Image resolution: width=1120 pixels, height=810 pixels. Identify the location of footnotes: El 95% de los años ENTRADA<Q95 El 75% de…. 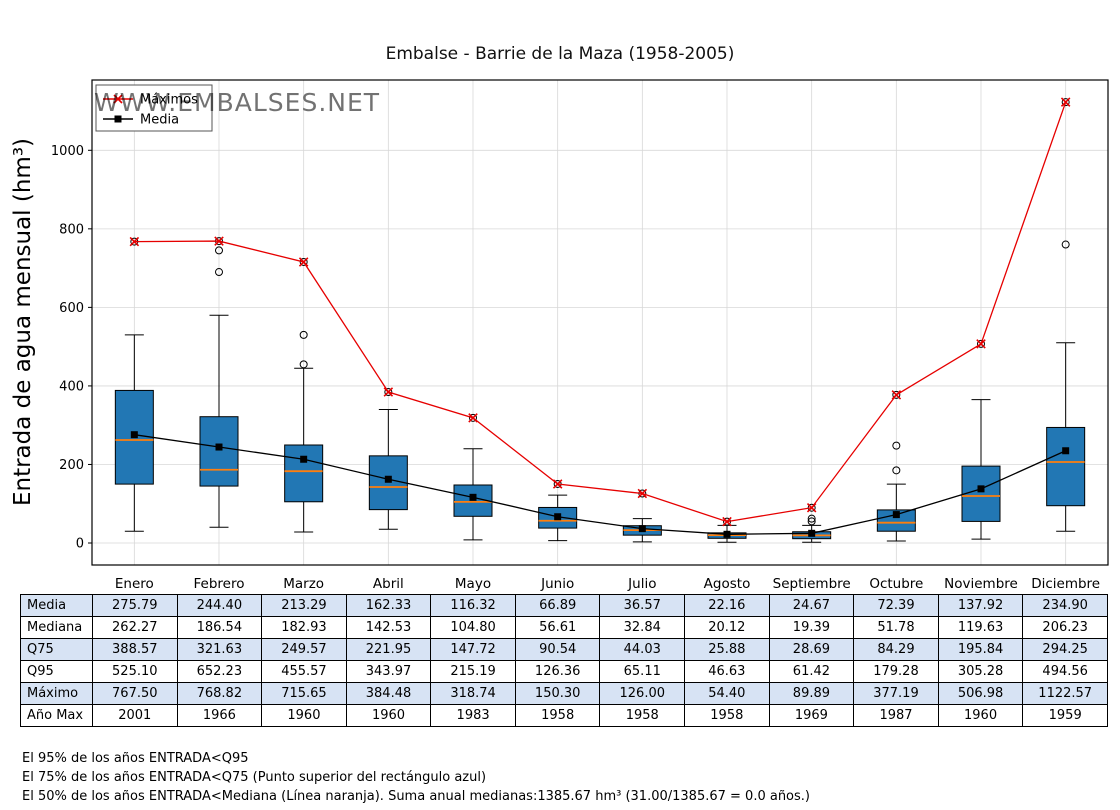
(416, 778).